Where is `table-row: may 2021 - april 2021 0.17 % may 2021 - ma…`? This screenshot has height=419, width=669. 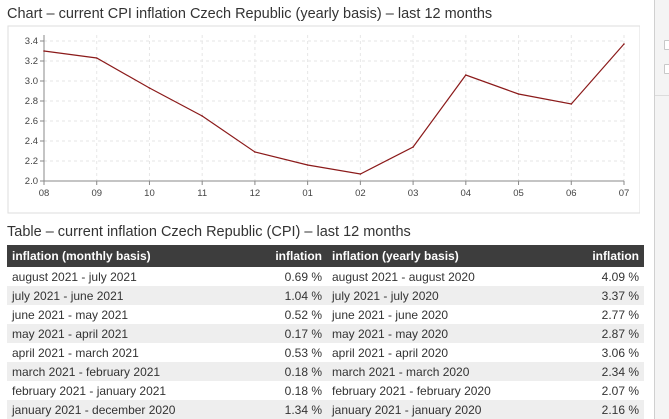
table-row: may 2021 - april 2021 0.17 % may 2021 - ma… is located at coordinates (325, 333).